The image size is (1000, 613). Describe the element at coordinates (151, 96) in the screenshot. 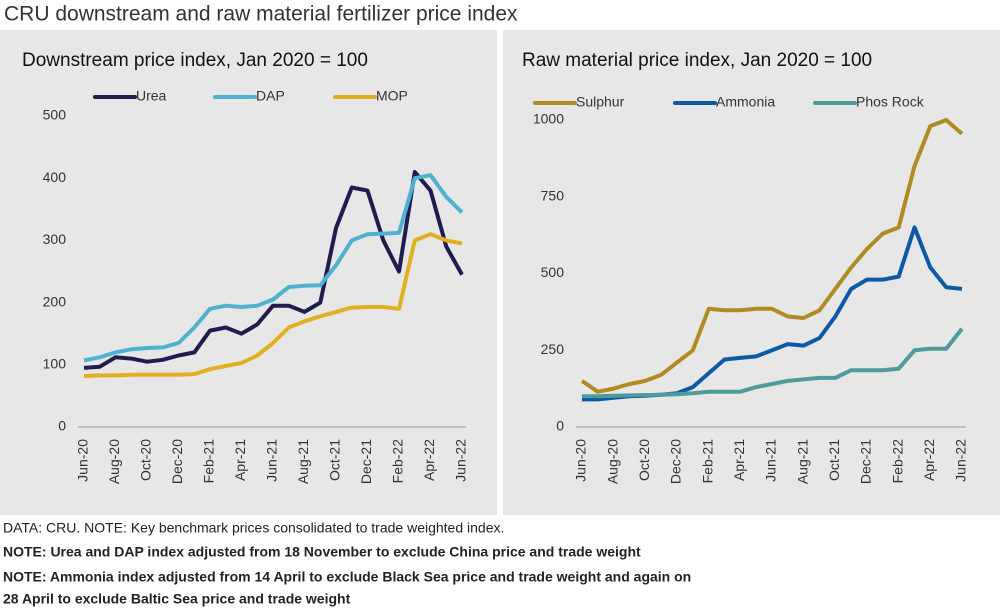

I see `legend-label: Urea` at that location.